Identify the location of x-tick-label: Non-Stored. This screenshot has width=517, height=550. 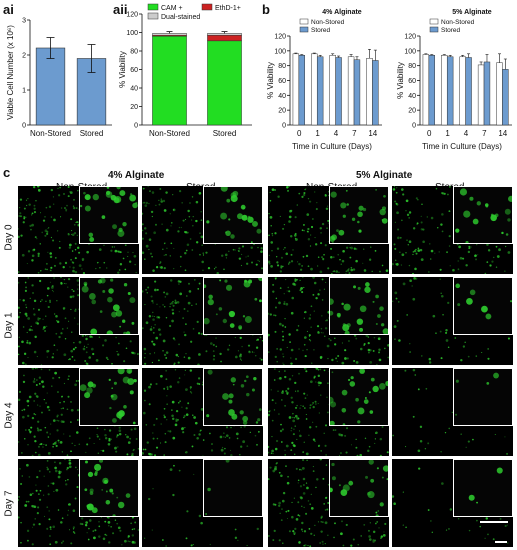
(169, 133).